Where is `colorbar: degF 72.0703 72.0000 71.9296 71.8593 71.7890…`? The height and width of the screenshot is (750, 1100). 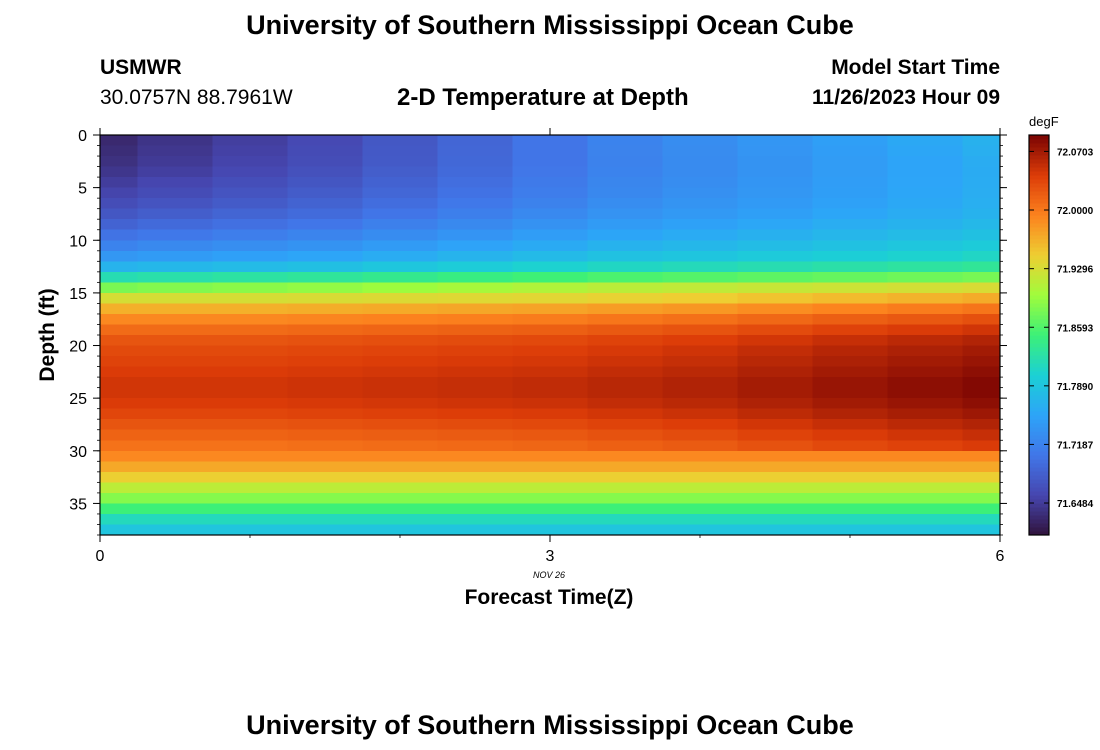
colorbar: degF 72.0703 72.0000 71.9296 71.8593 71.7890… is located at coordinates (1061, 325).